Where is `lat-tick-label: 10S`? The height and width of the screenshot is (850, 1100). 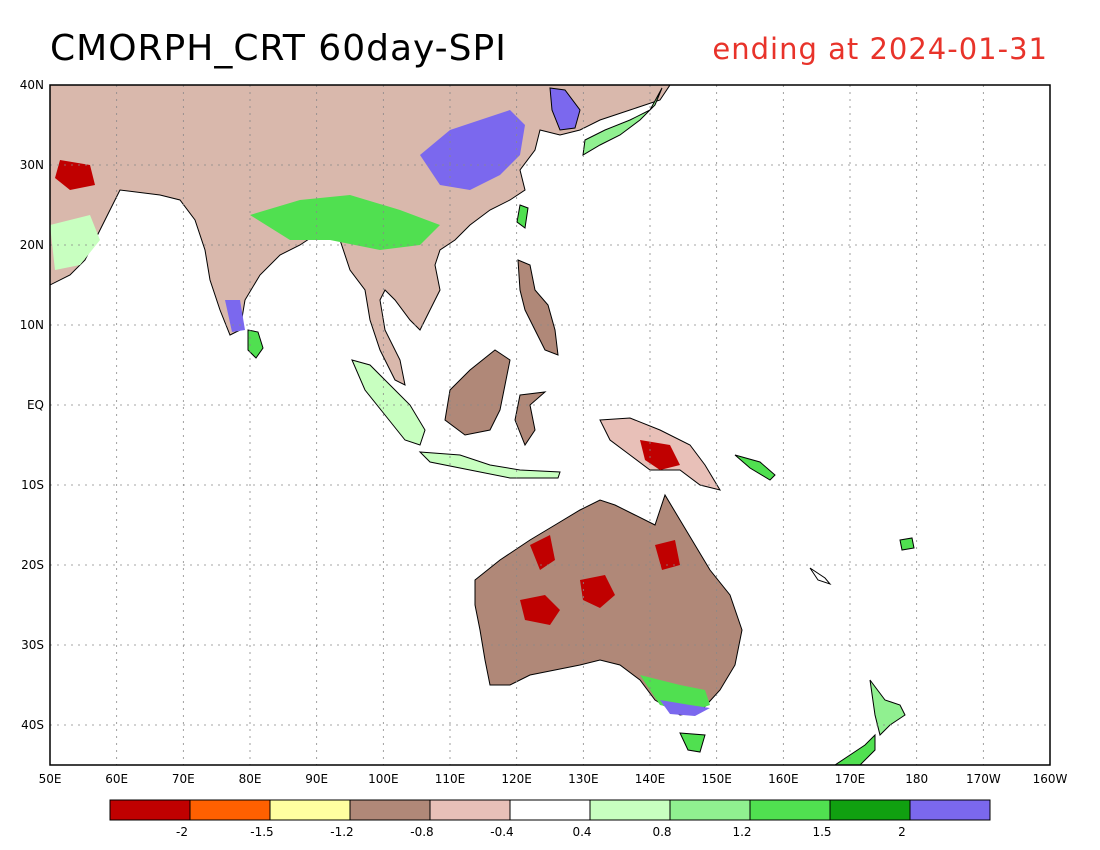
lat-tick-label: 10S is located at coordinates (32, 485).